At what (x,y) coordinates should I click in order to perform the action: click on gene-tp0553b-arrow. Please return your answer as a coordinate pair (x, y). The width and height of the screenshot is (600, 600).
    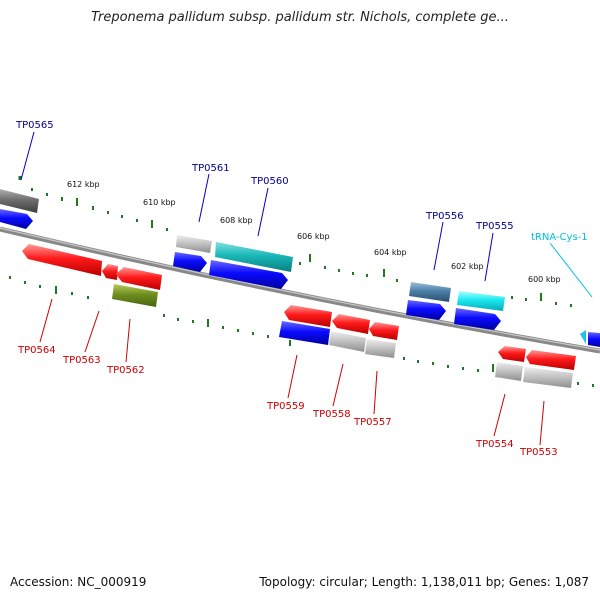
    Looking at the image, I should click on (548, 377).